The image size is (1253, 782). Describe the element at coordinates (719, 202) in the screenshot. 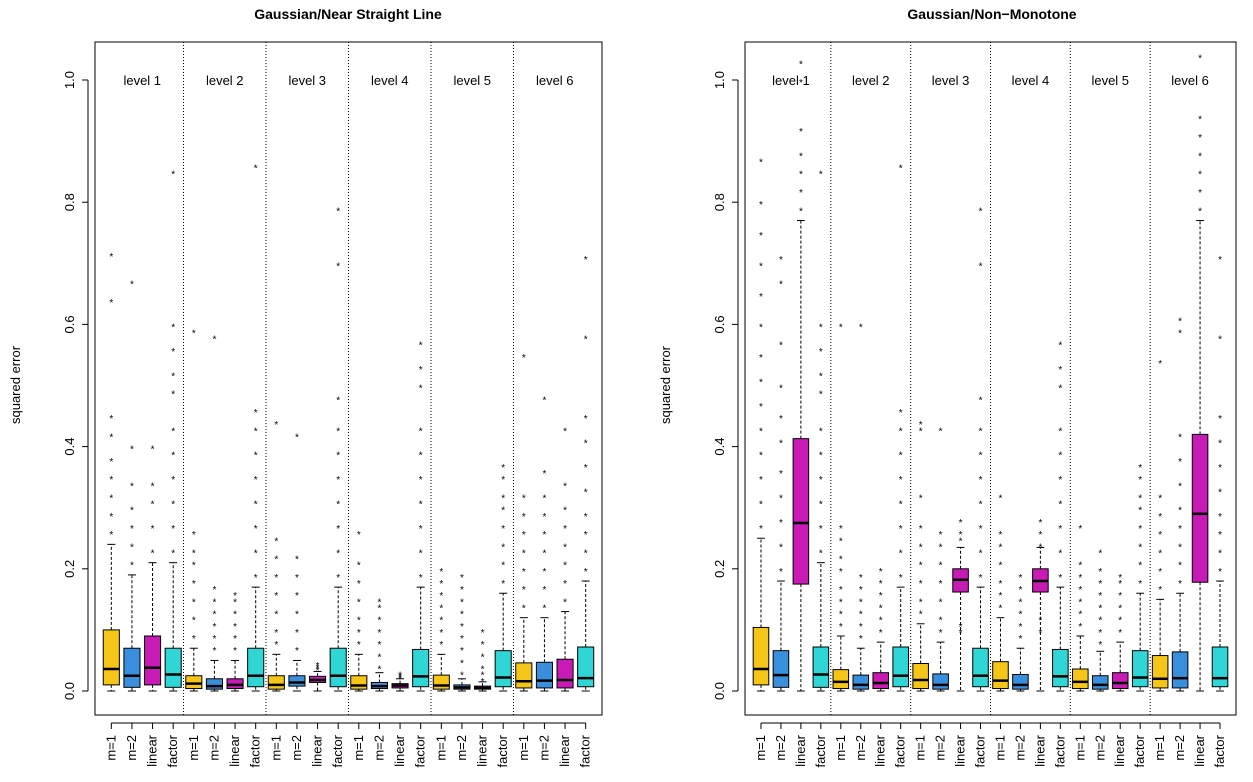

I see `y-tick-label: 0.8` at that location.